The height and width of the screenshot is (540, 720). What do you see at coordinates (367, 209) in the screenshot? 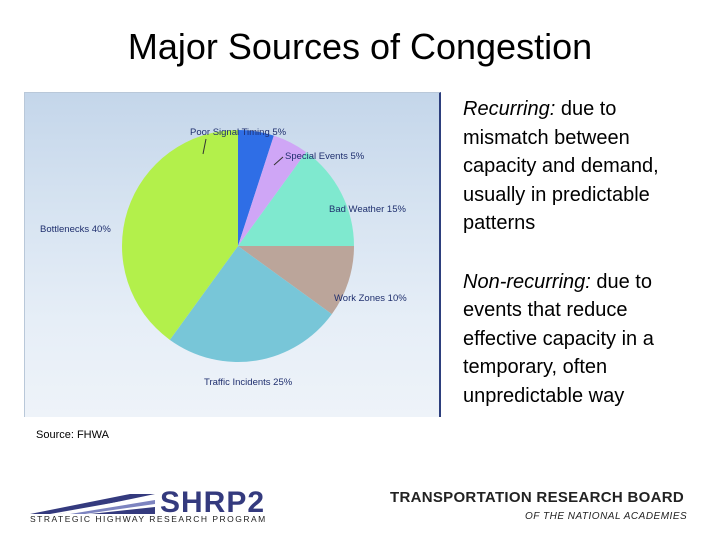
I see `slice-bad-weather-label: Bad Weather 15%` at bounding box center [367, 209].